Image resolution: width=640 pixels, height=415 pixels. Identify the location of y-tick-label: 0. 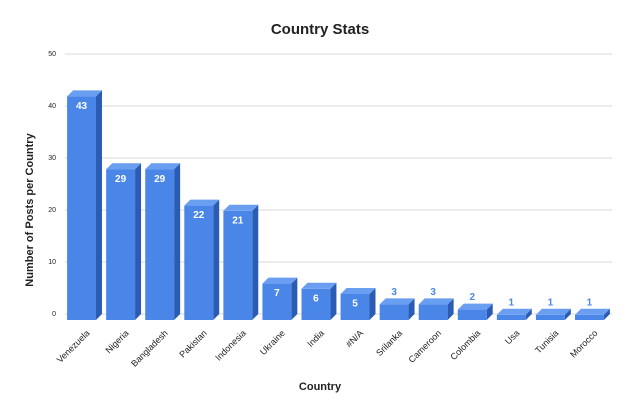
(54, 314).